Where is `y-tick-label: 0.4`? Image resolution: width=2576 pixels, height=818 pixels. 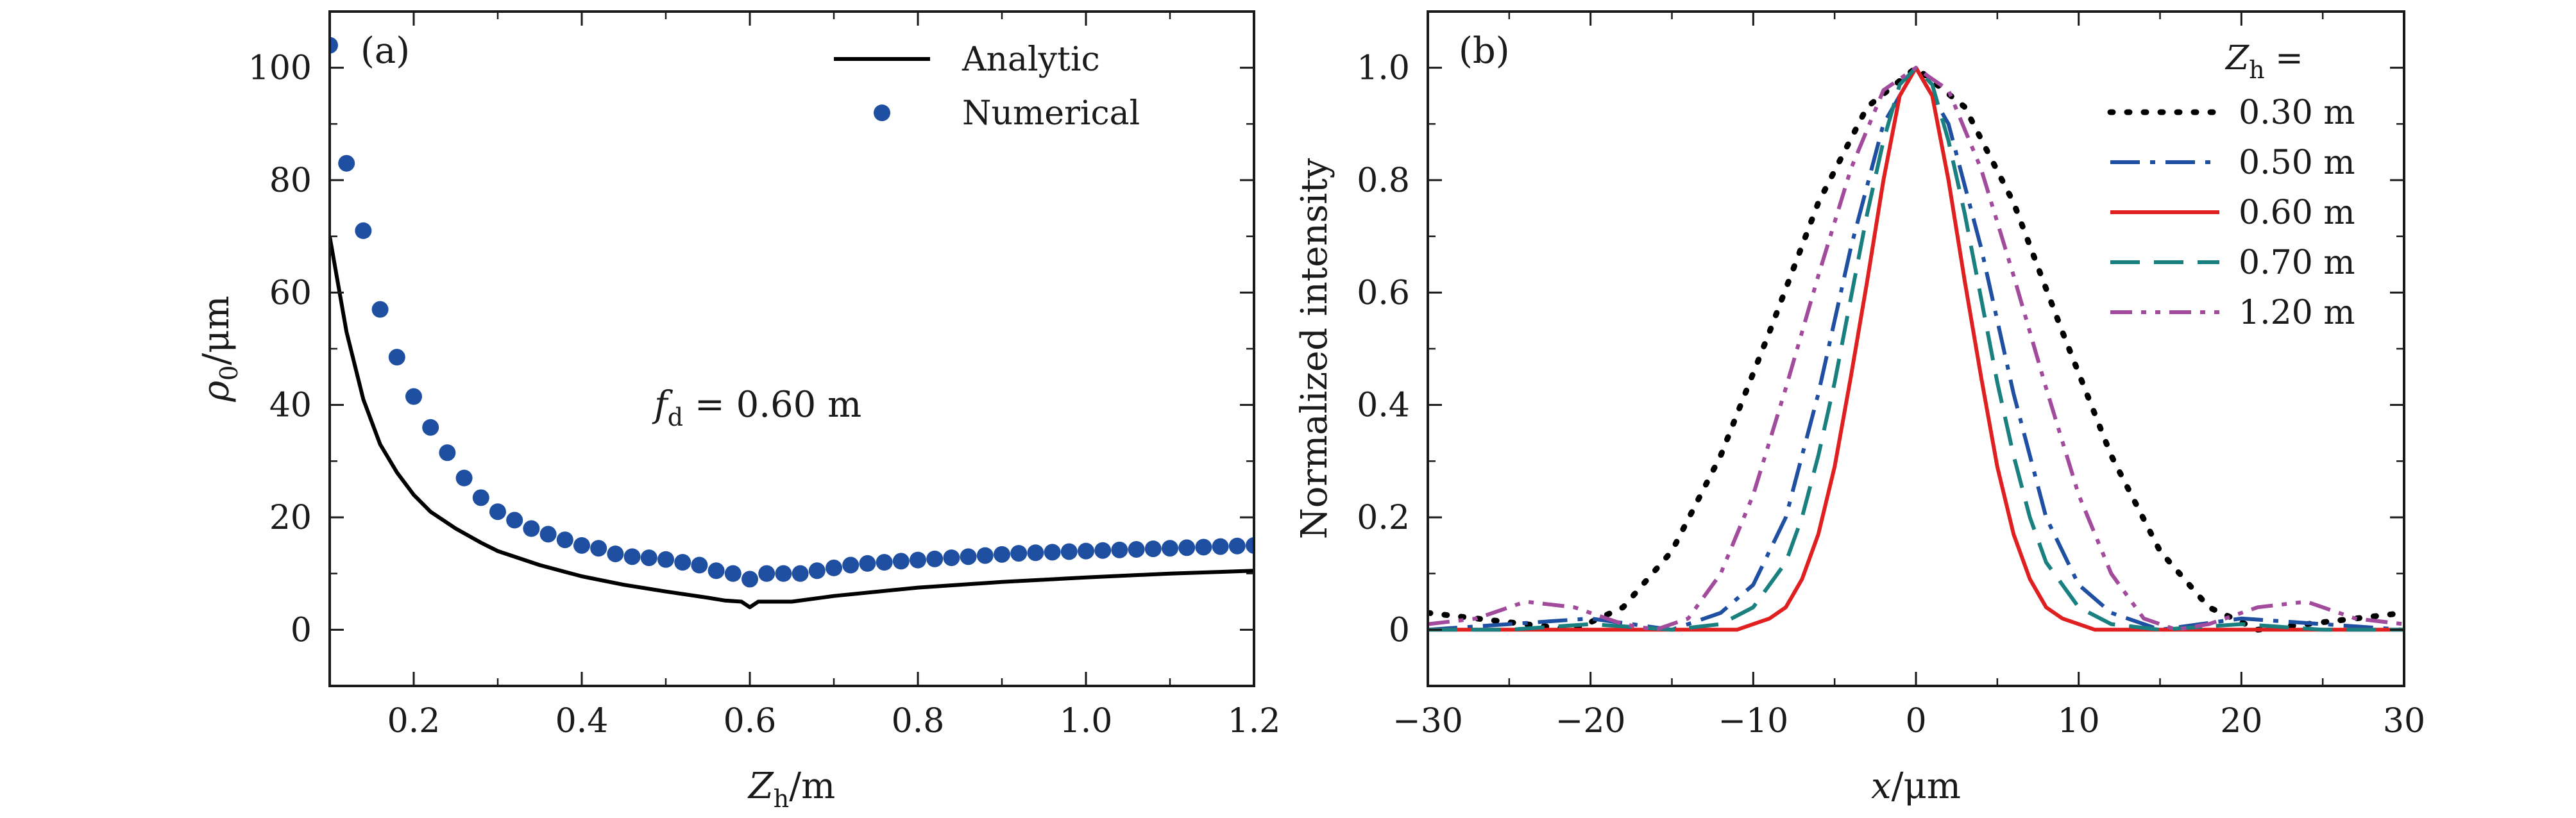
y-tick-label: 0.4 is located at coordinates (1383, 406).